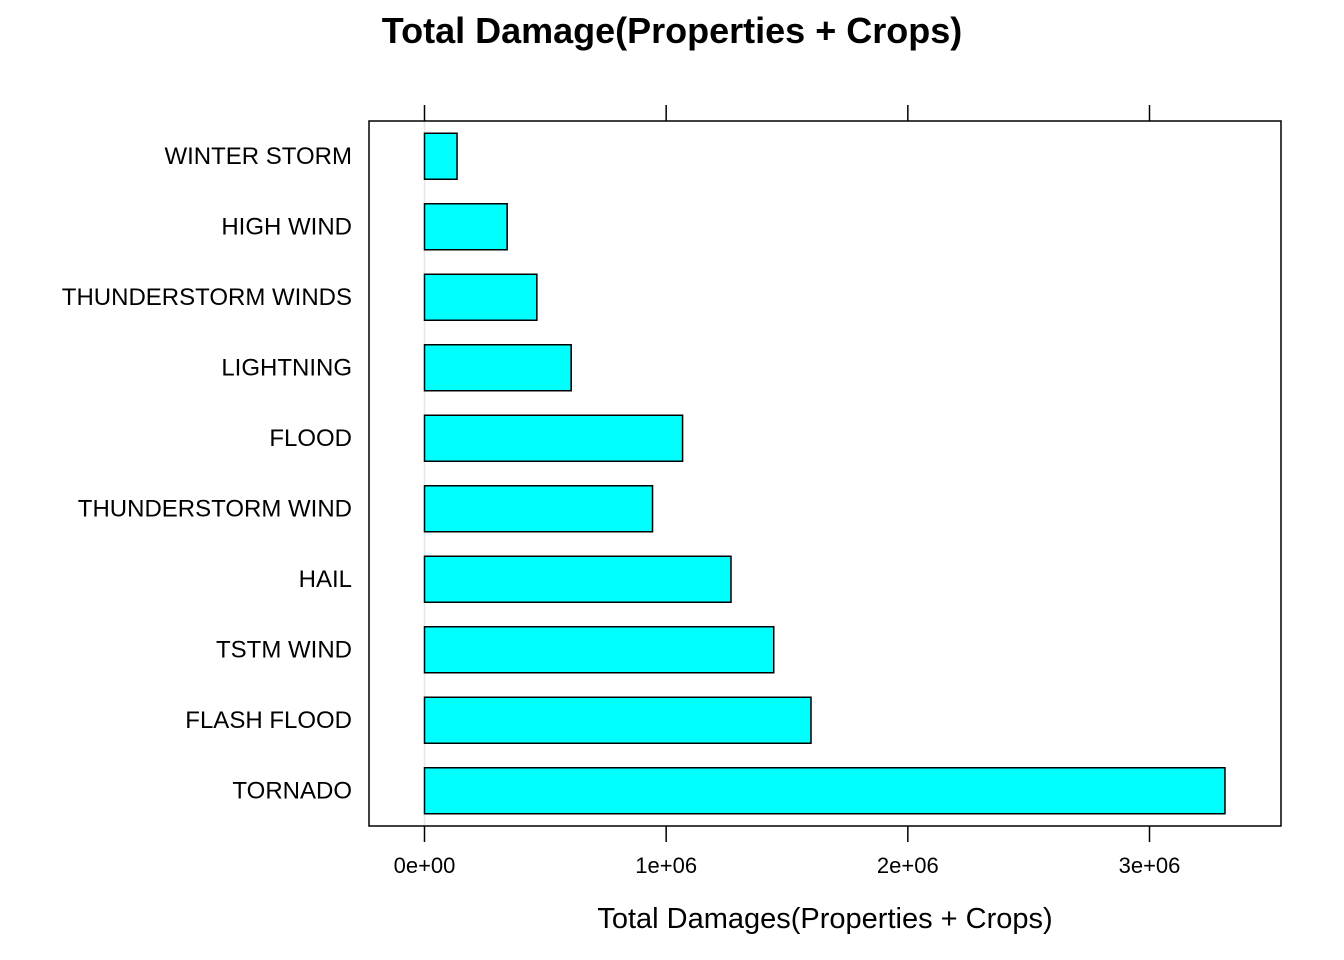  What do you see at coordinates (325, 579) in the screenshot?
I see `category-label: HAIL` at bounding box center [325, 579].